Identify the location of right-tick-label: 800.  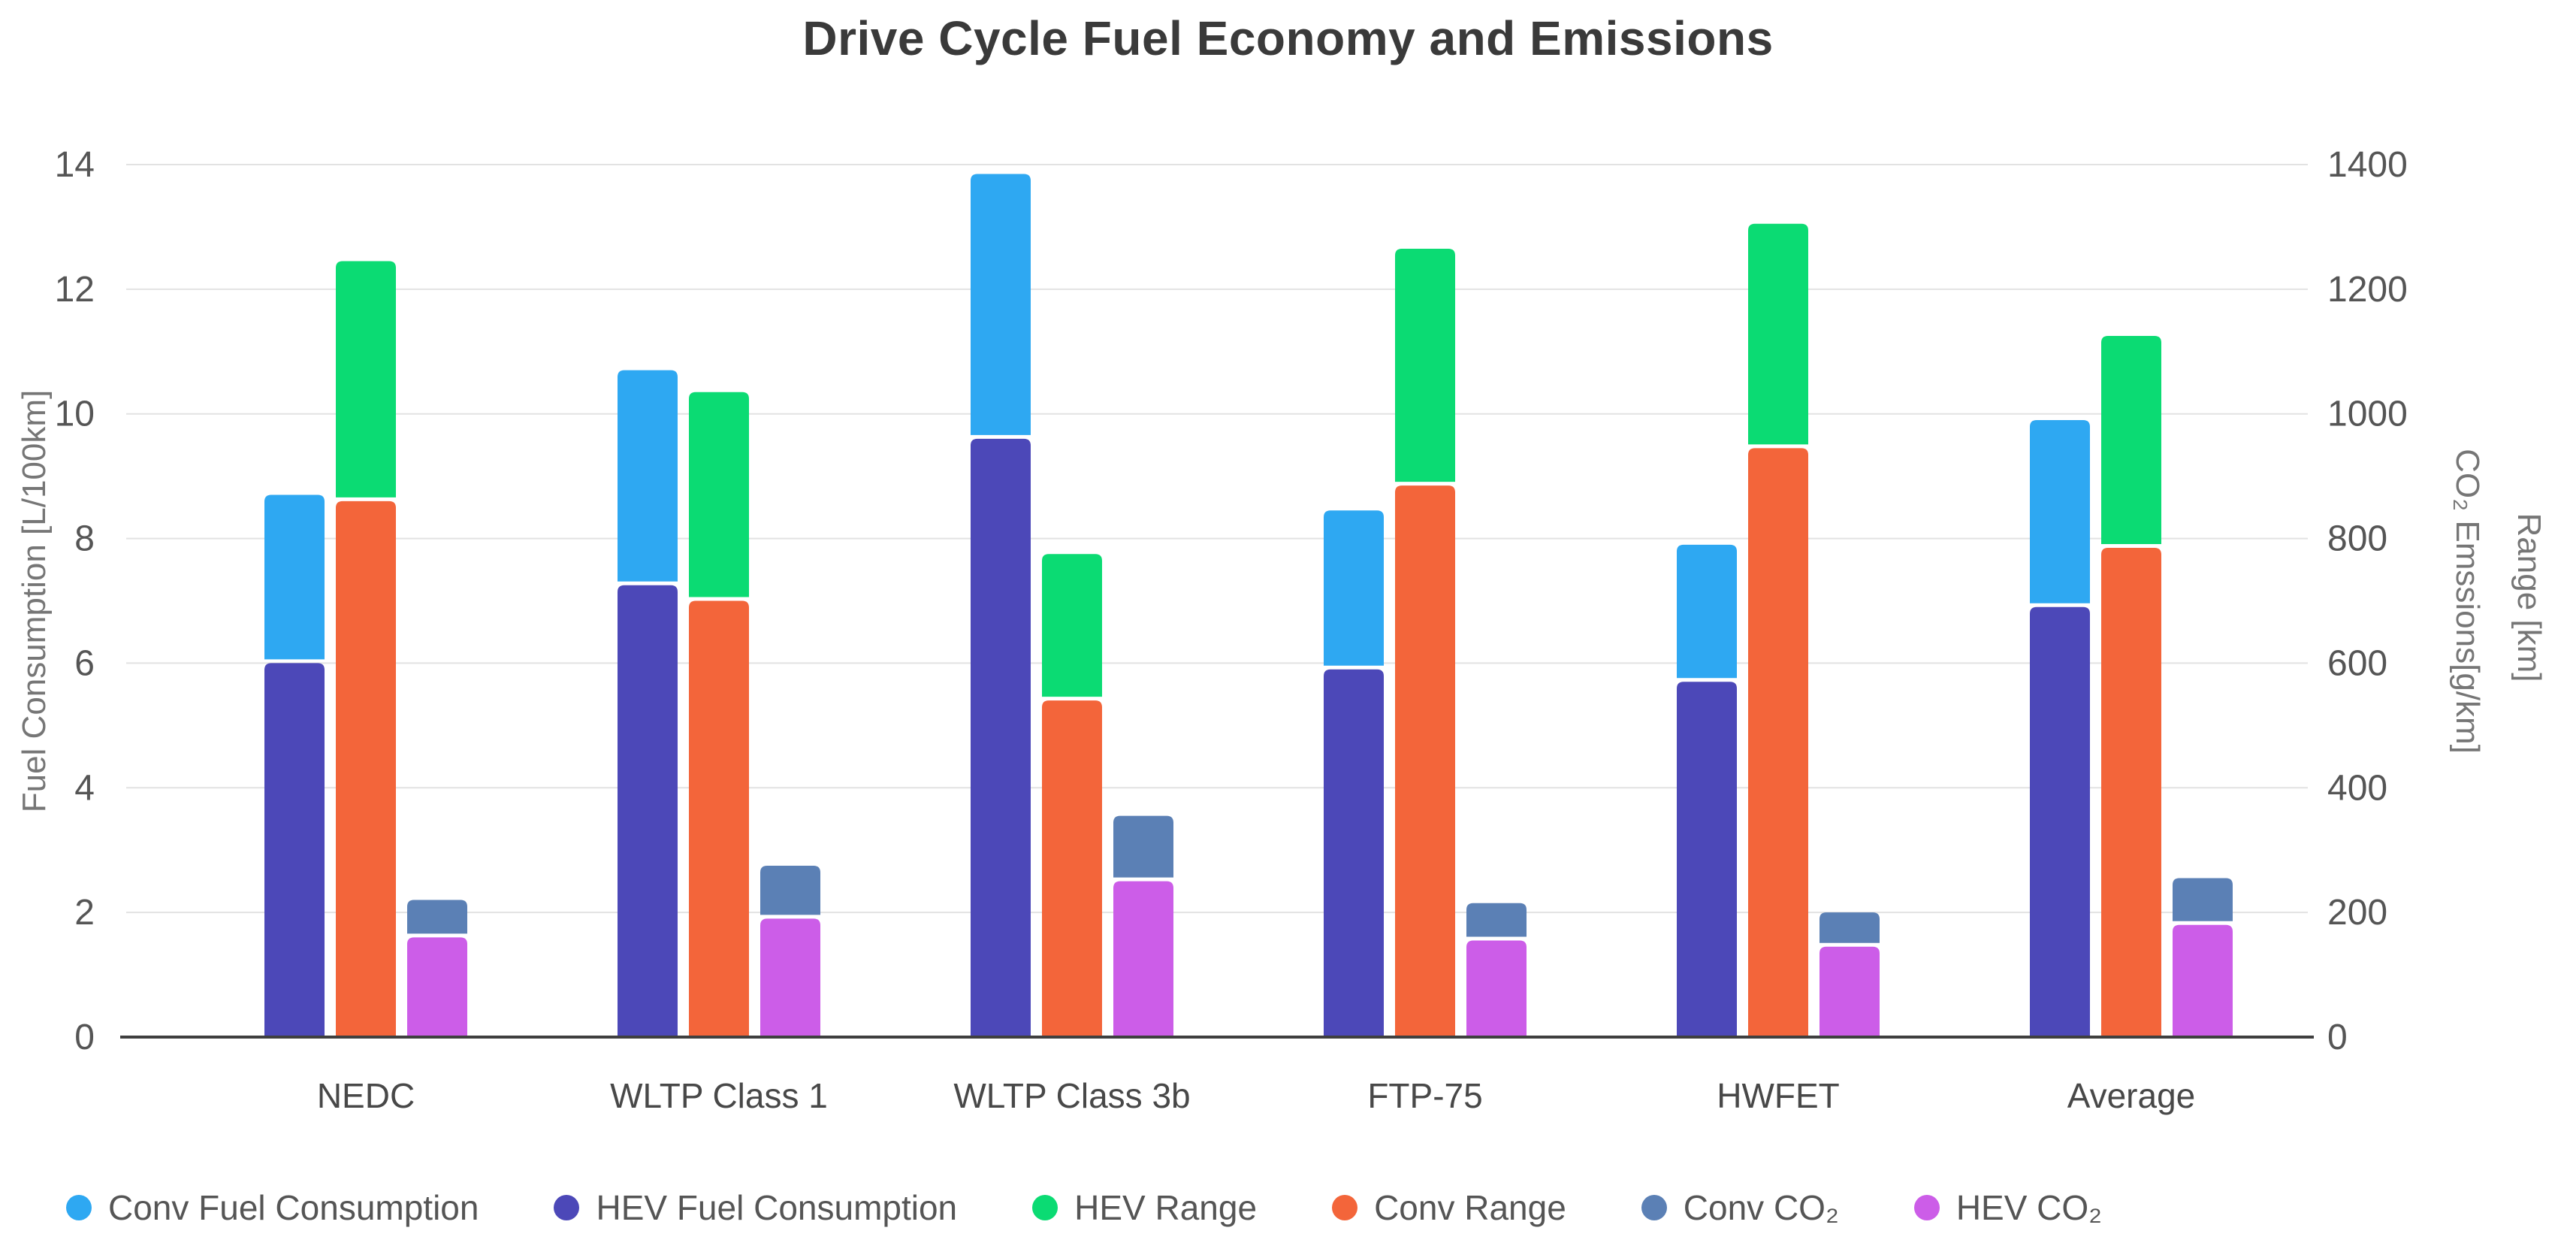
(2357, 539).